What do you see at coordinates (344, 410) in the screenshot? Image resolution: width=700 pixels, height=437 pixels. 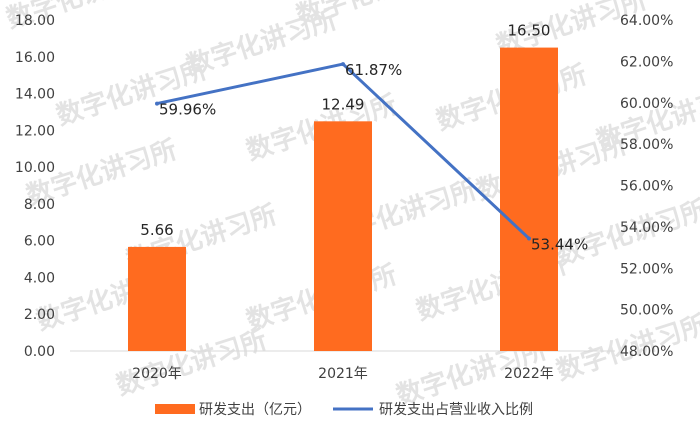 I see `legend: 研发支出（亿元） 研发支出占营业收入比例` at bounding box center [344, 410].